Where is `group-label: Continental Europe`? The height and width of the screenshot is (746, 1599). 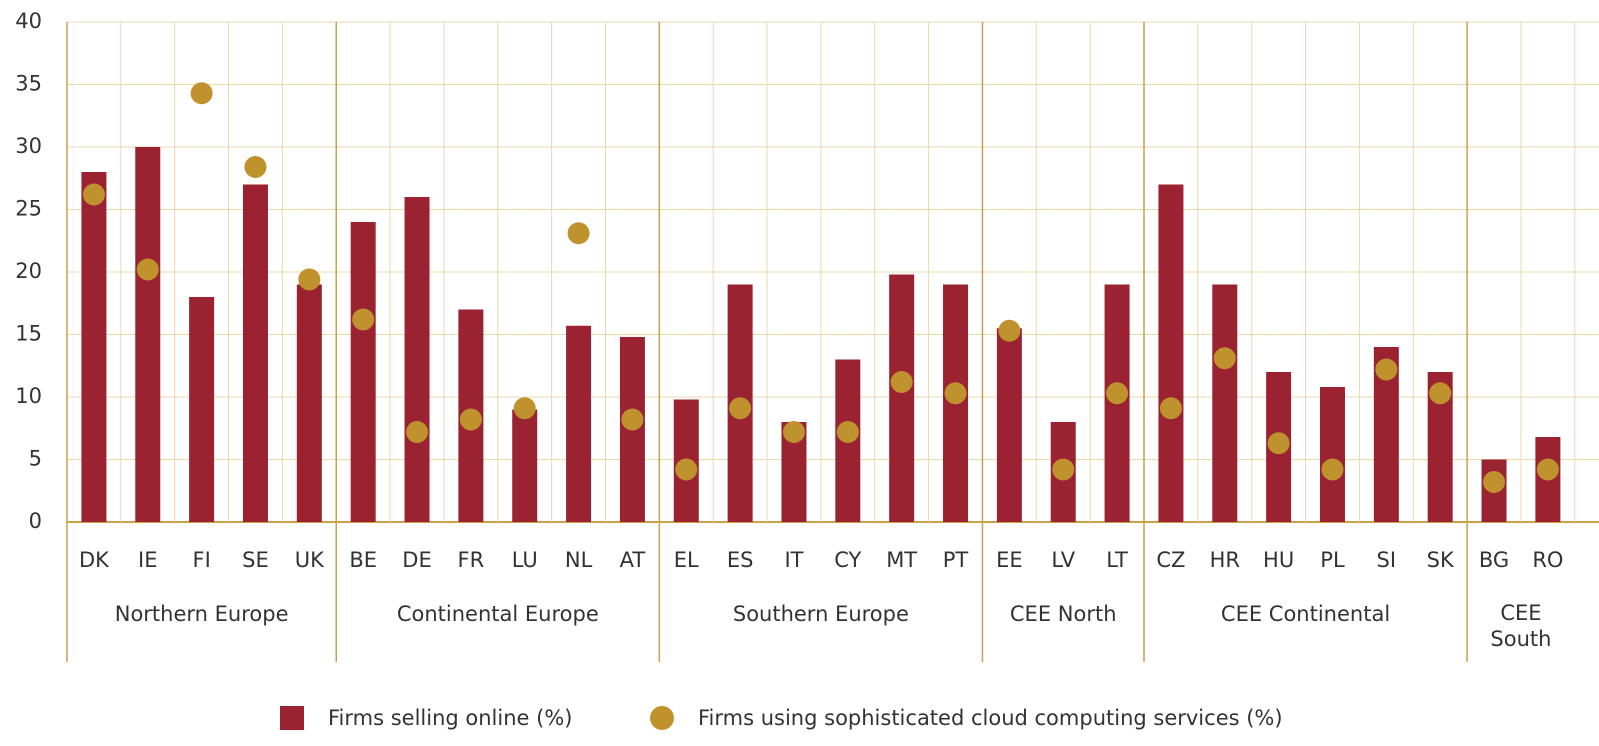 group-label: Continental Europe is located at coordinates (497, 614).